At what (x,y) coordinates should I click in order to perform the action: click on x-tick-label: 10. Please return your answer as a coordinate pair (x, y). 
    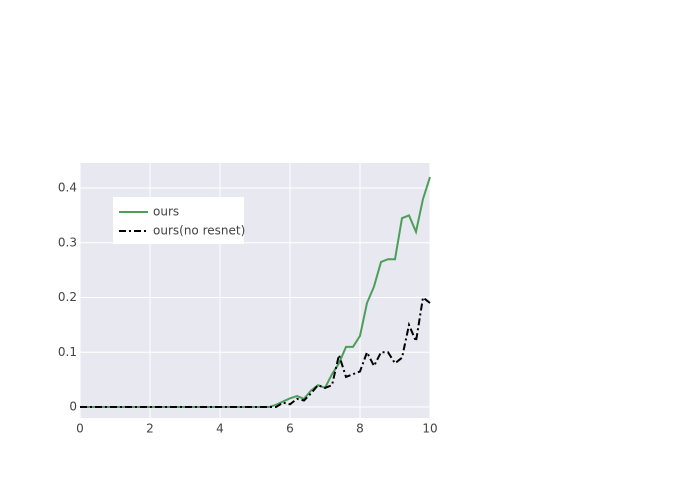
    Looking at the image, I should click on (429, 429).